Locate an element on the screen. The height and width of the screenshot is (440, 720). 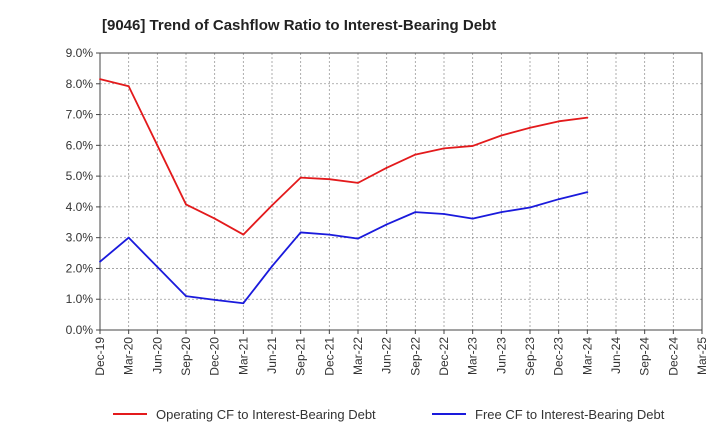
x-tick-label: Sep-20 is located at coordinates (186, 356).